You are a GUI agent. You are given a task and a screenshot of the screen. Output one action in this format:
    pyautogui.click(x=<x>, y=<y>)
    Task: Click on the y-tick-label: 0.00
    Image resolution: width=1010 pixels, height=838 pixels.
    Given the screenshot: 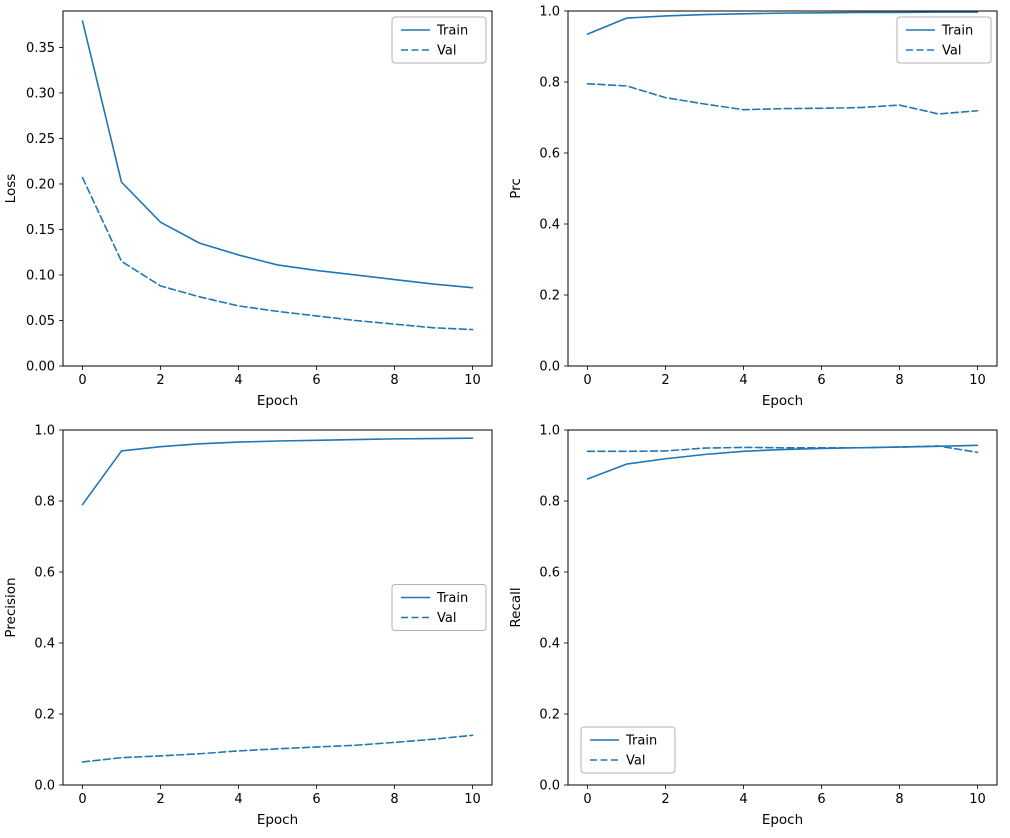 What is the action you would take?
    pyautogui.click(x=40, y=367)
    